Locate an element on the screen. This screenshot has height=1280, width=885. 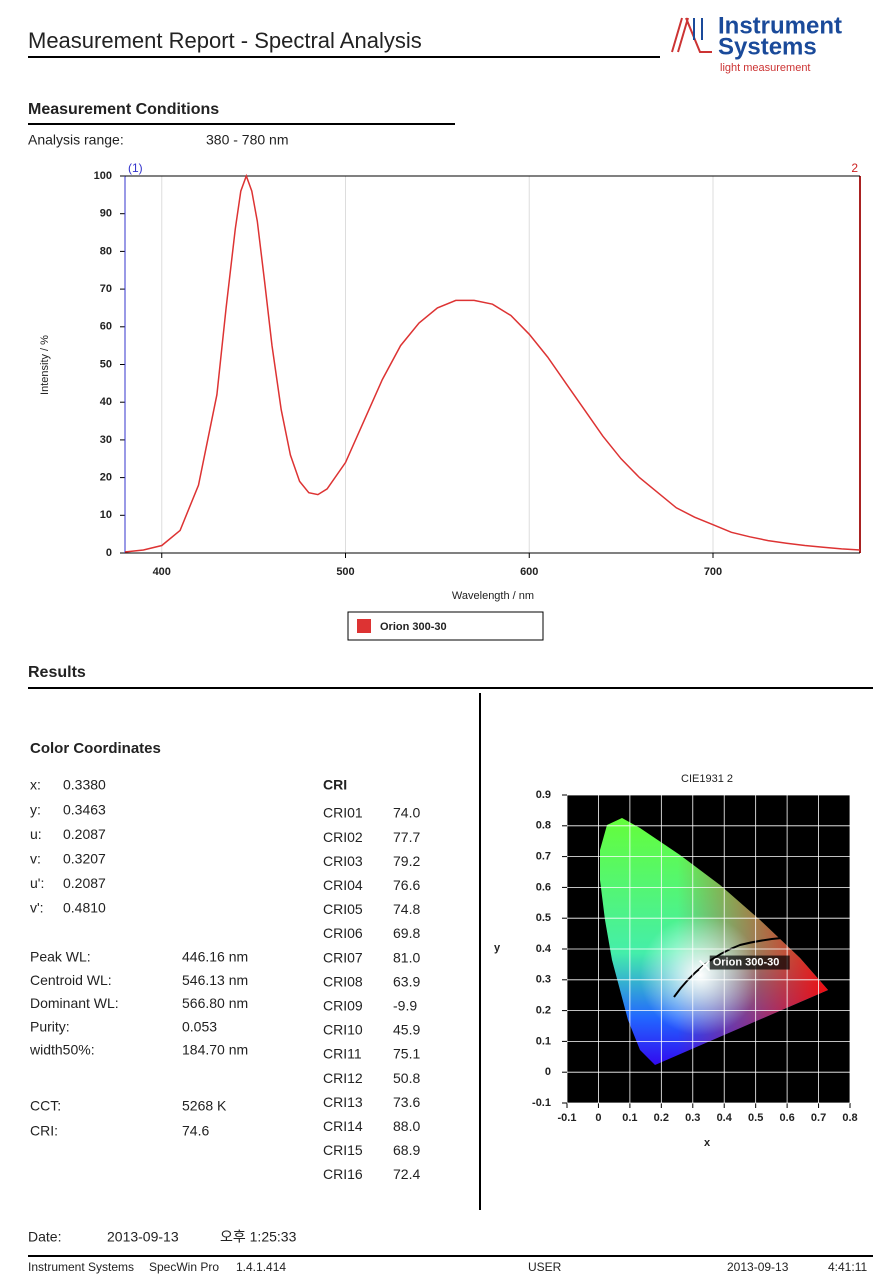
y-tick-label: 0.8 is located at coordinates (543, 826).